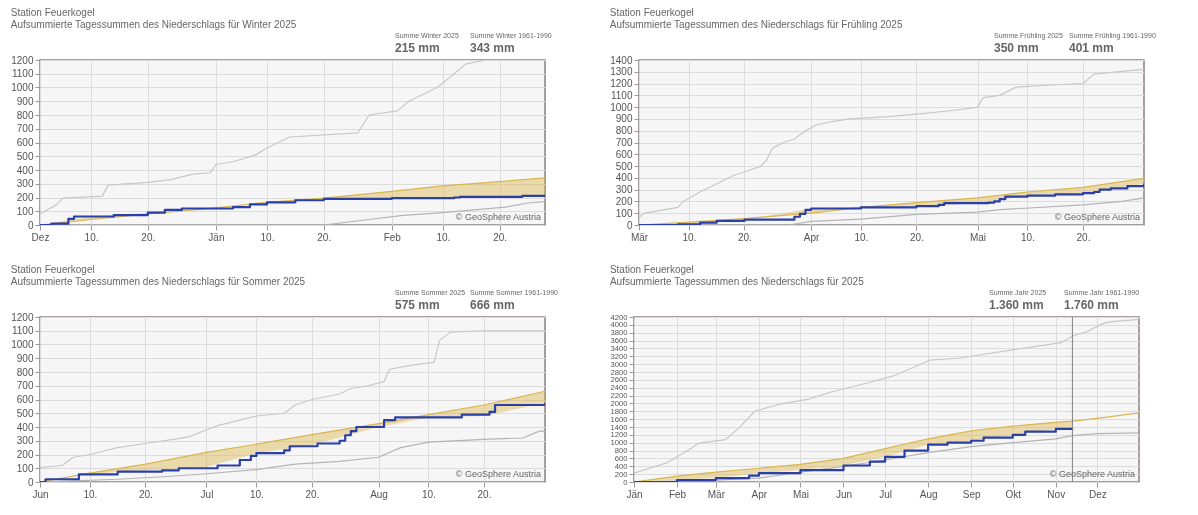  What do you see at coordinates (492, 48) in the screenshot?
I see `text: 343 mm` at bounding box center [492, 48].